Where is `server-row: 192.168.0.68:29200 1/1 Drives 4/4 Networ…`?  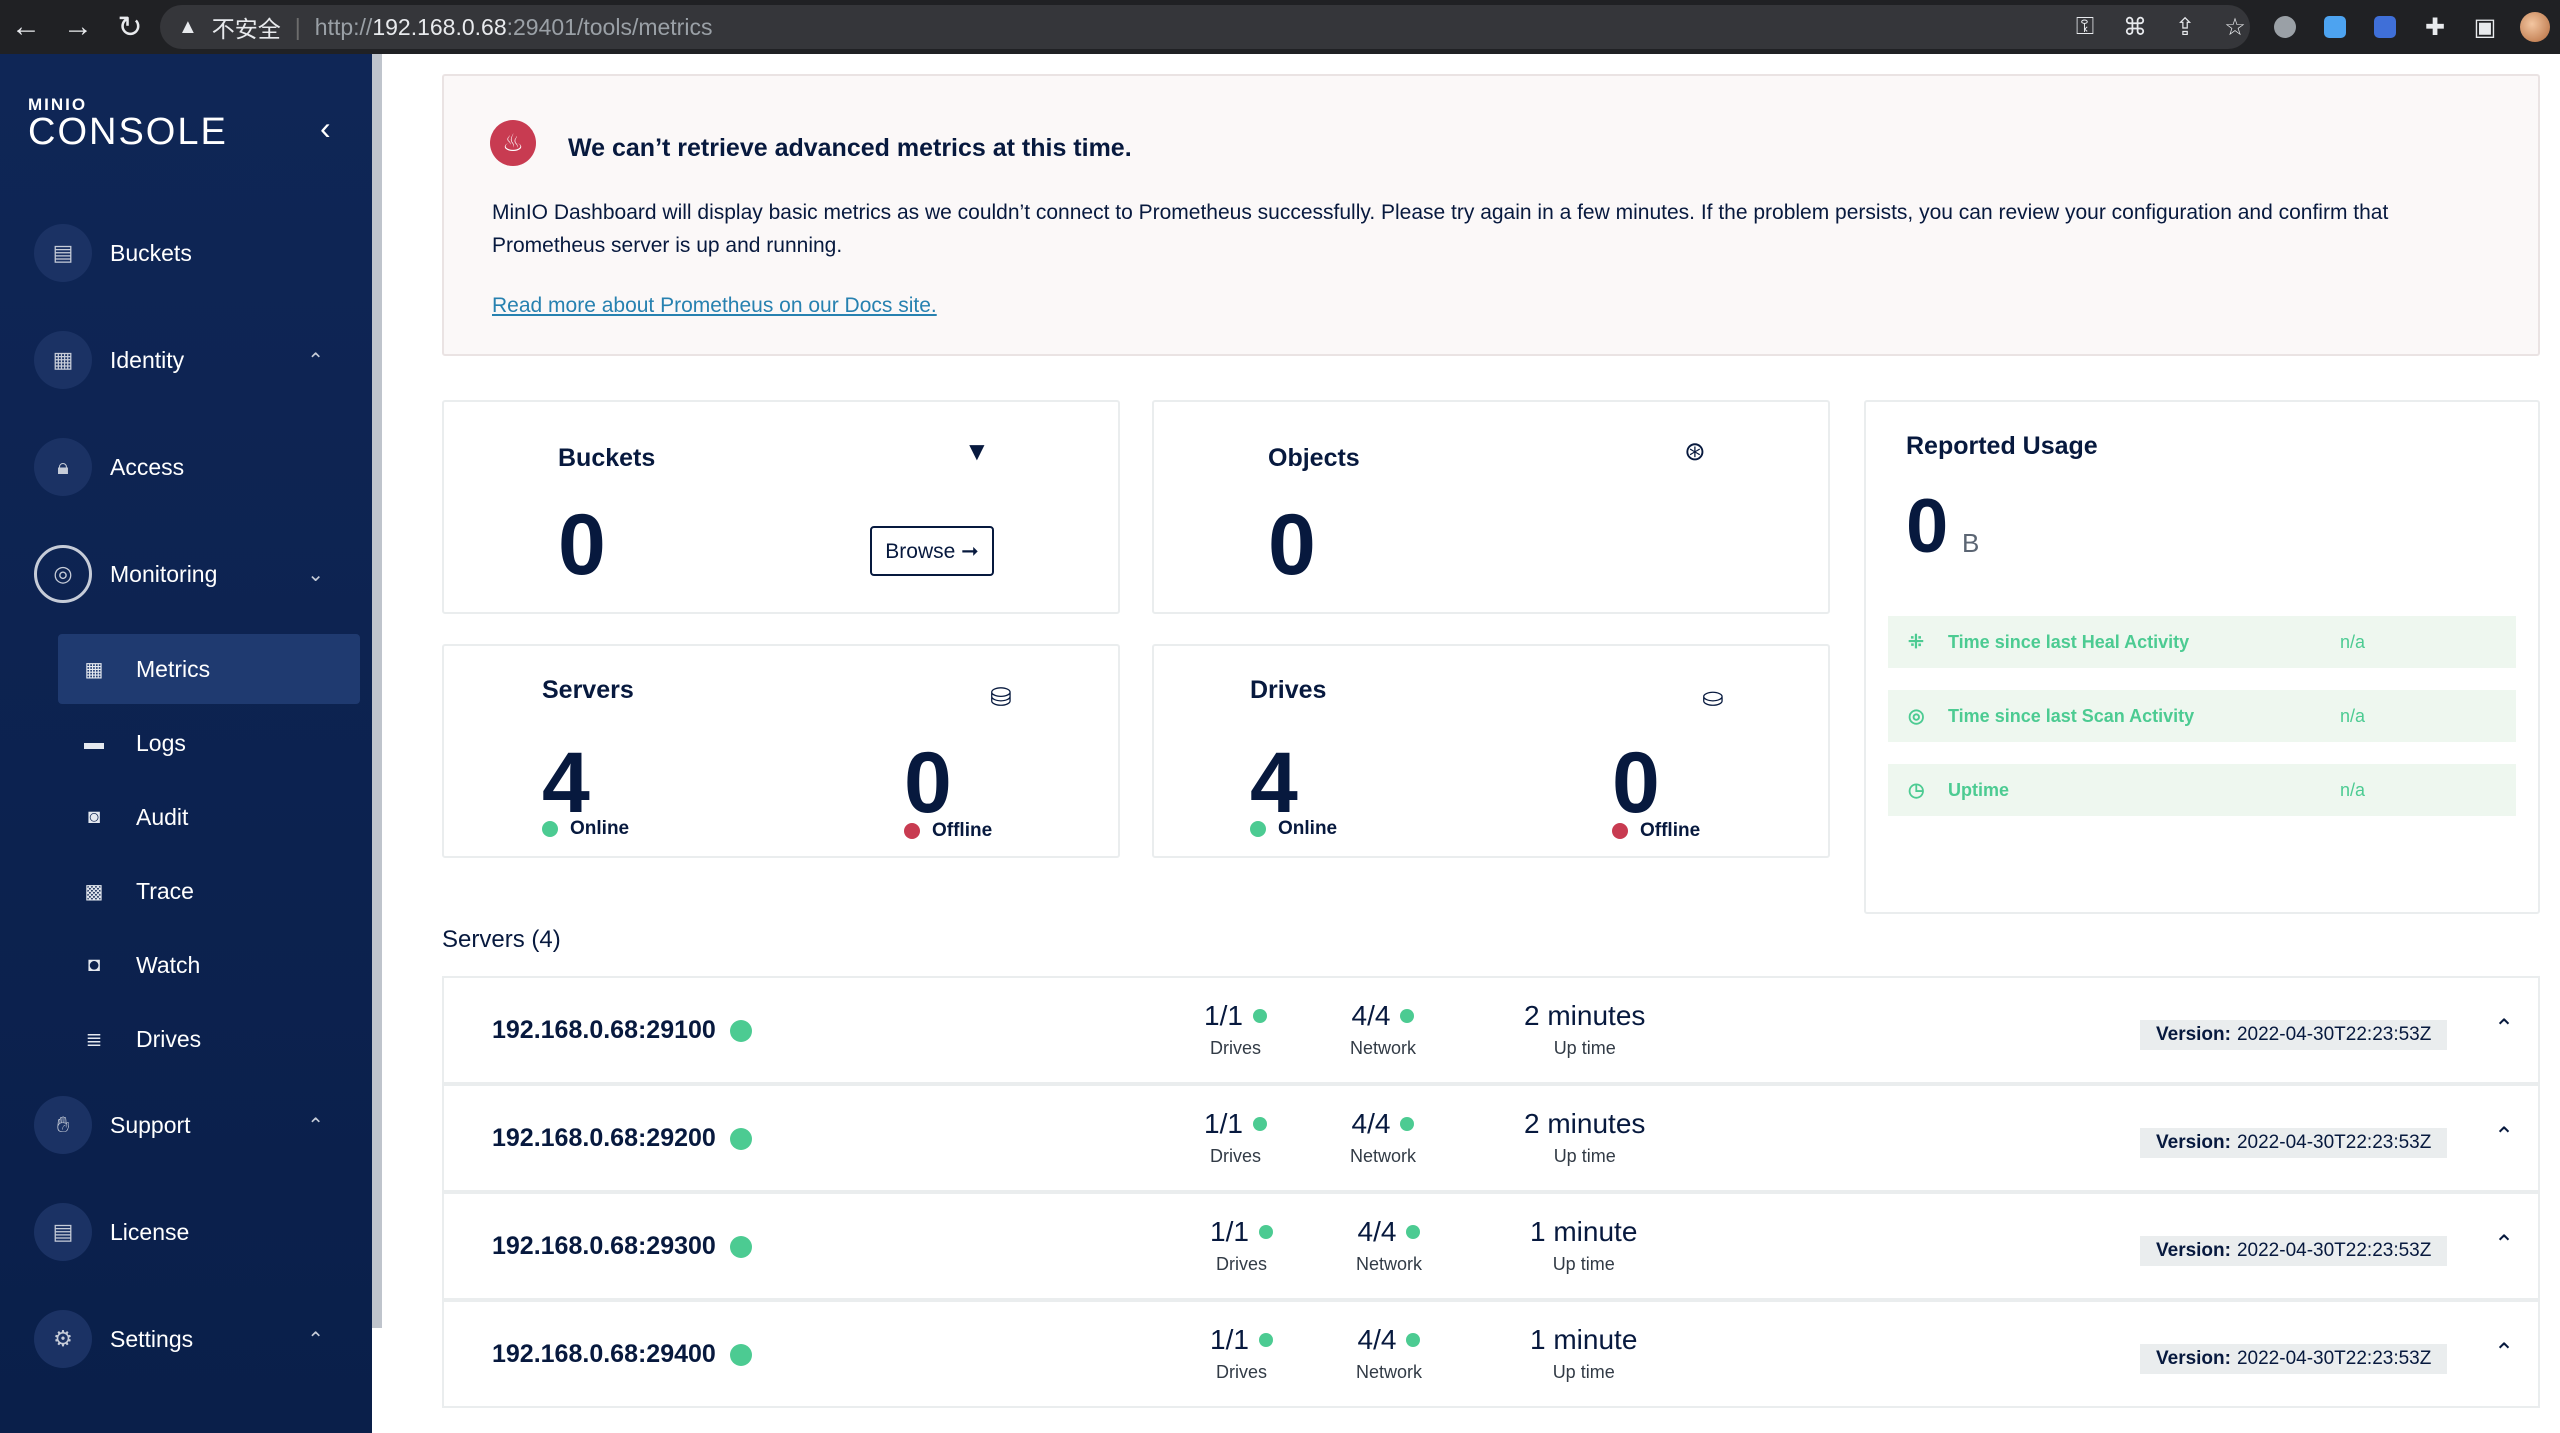 server-row: 192.168.0.68:29200 1/1 Drives 4/4 Networ… is located at coordinates (1491, 1138).